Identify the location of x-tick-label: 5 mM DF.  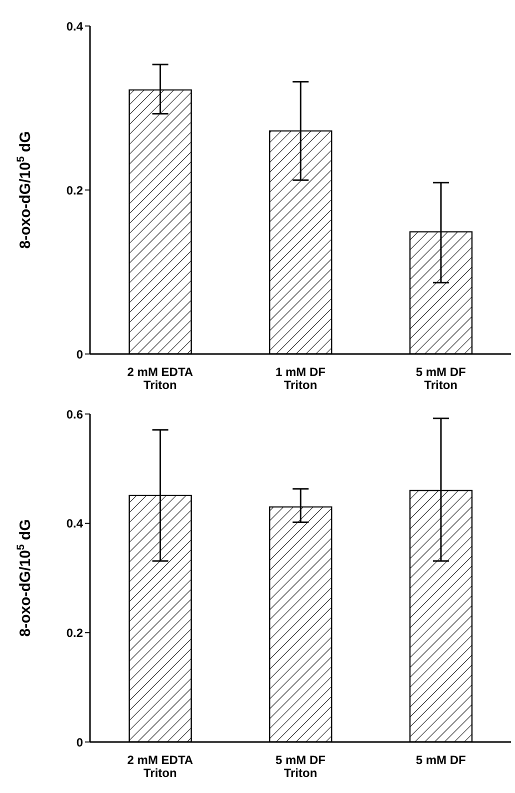
(441, 760).